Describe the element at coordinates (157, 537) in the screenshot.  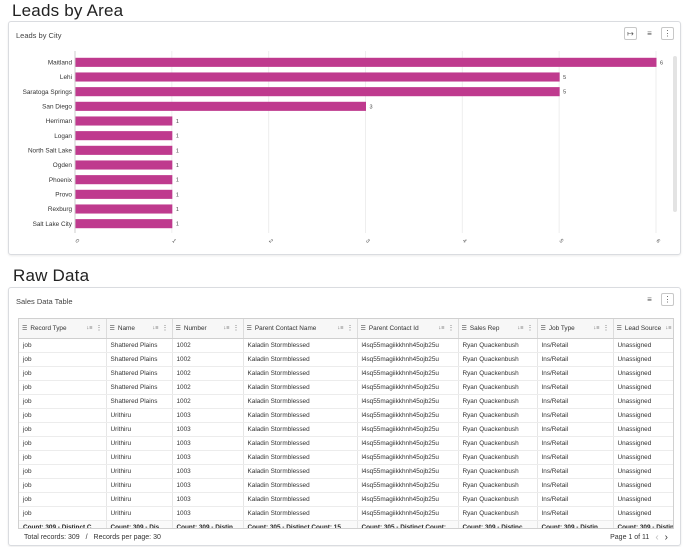
I see `records-per-page-value: 30` at that location.